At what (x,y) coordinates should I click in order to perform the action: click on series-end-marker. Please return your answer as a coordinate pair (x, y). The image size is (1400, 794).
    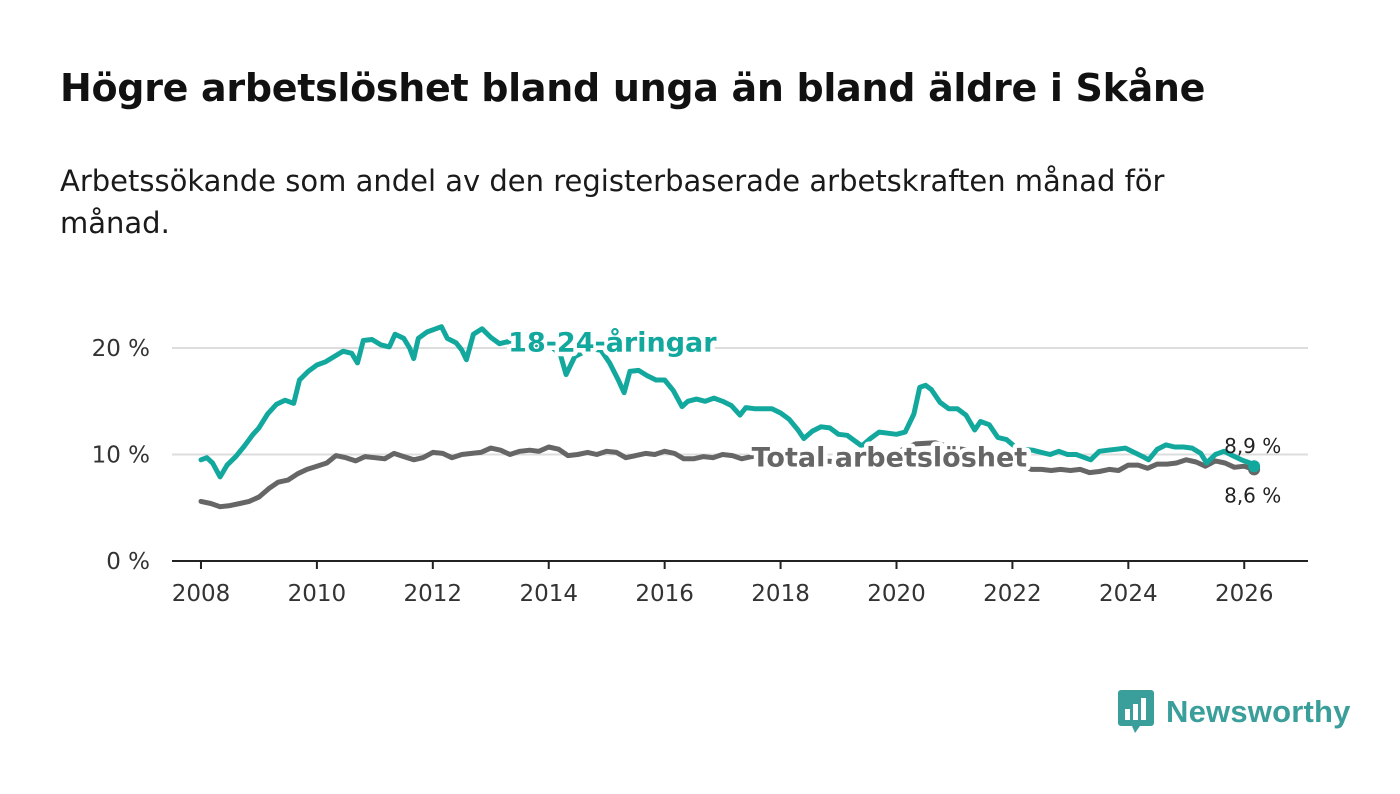
    Looking at the image, I should click on (1254, 466).